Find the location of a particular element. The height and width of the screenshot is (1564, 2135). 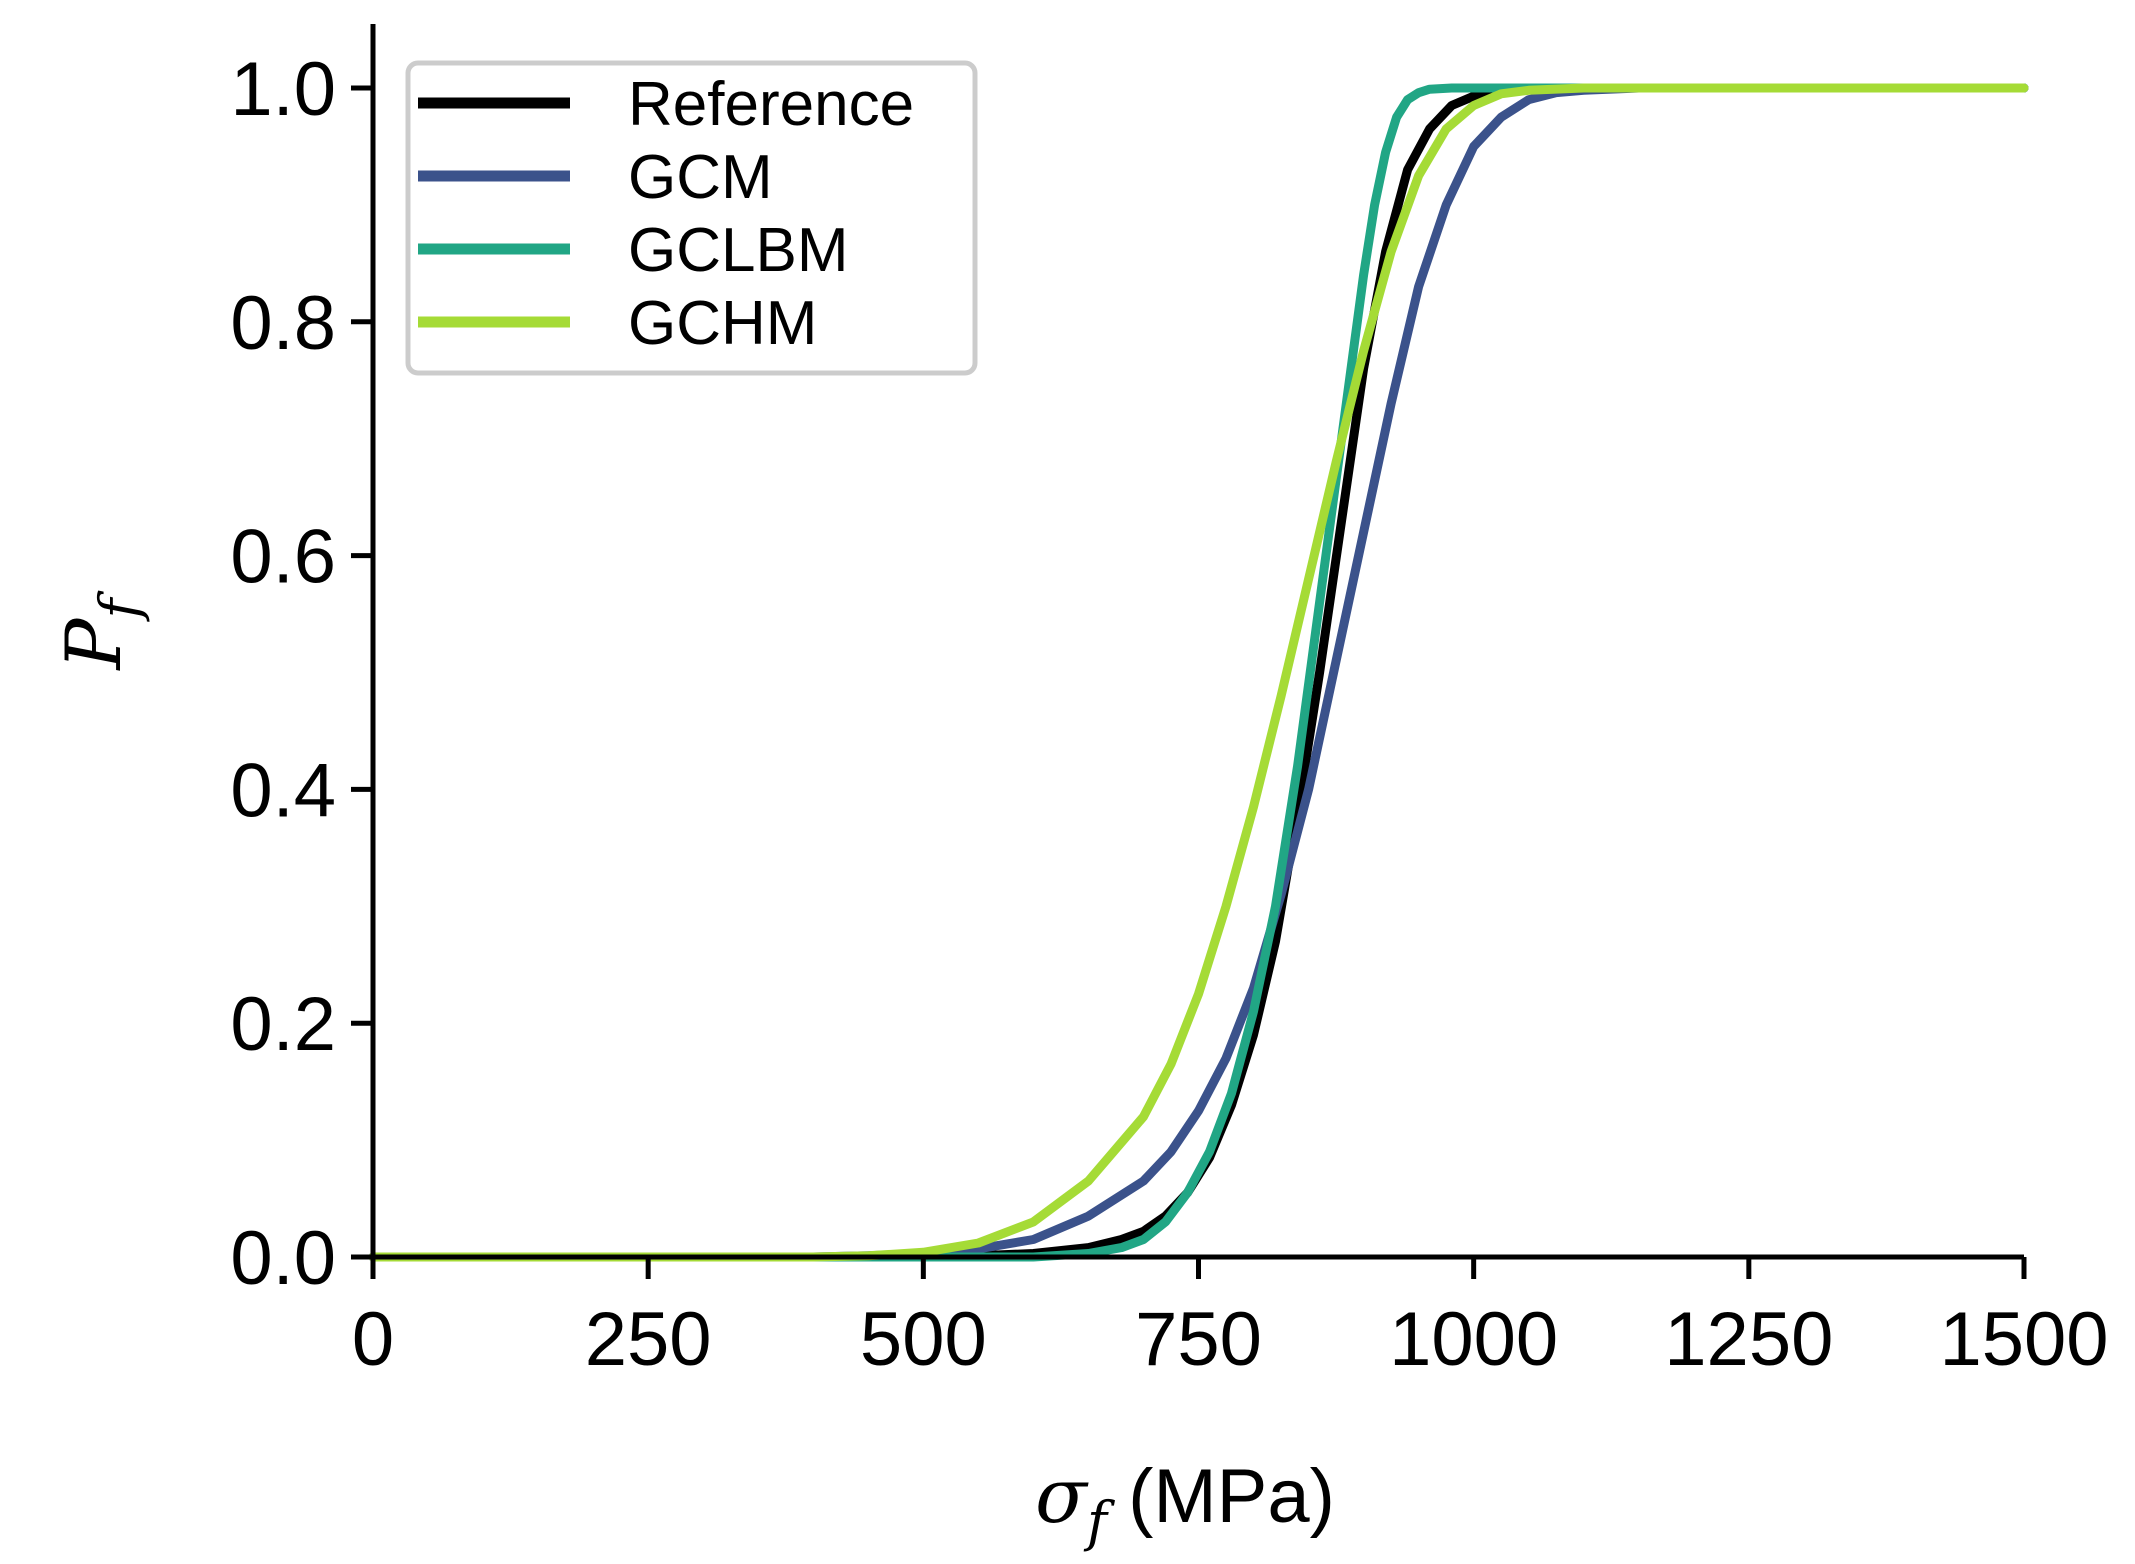

legend-label-gcm: GCM is located at coordinates (700, 177).